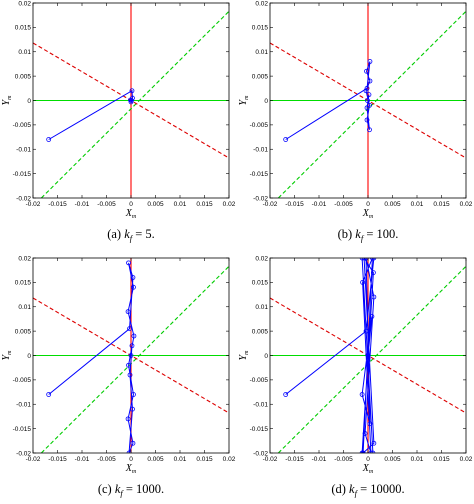 The image size is (474, 504). I want to click on caption-rest: = 10000., so click(381, 489).